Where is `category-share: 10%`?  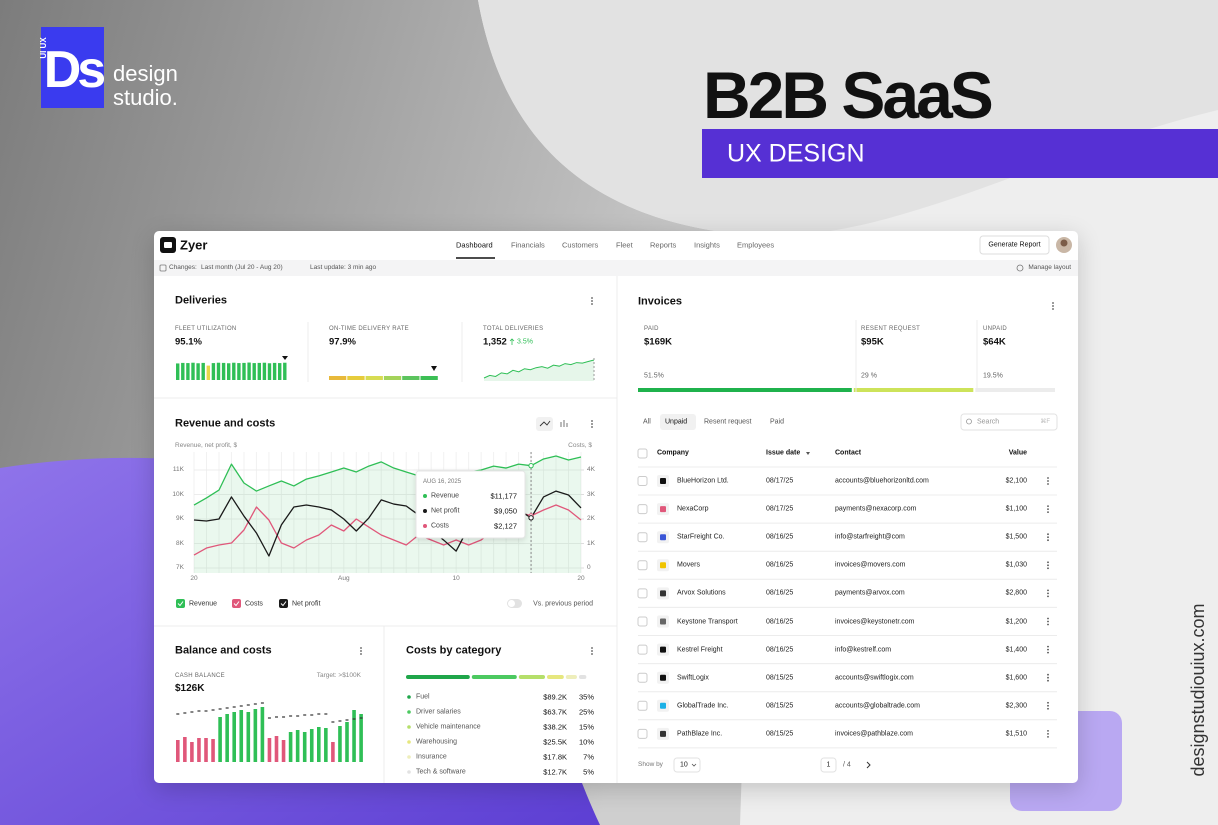 category-share: 10% is located at coordinates (586, 742).